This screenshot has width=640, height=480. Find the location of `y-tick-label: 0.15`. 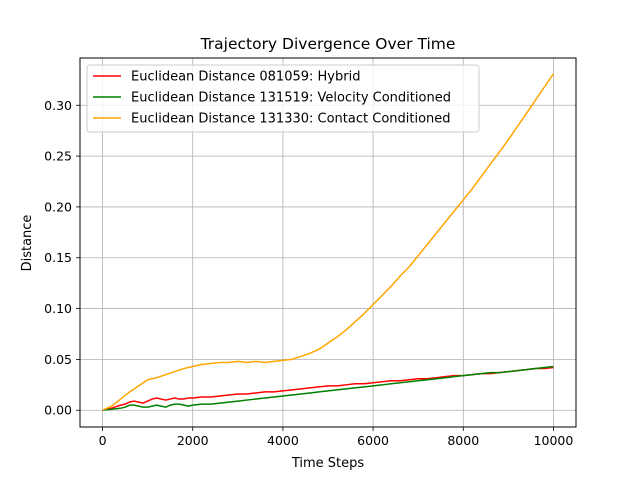

y-tick-label: 0.15 is located at coordinates (58, 257).